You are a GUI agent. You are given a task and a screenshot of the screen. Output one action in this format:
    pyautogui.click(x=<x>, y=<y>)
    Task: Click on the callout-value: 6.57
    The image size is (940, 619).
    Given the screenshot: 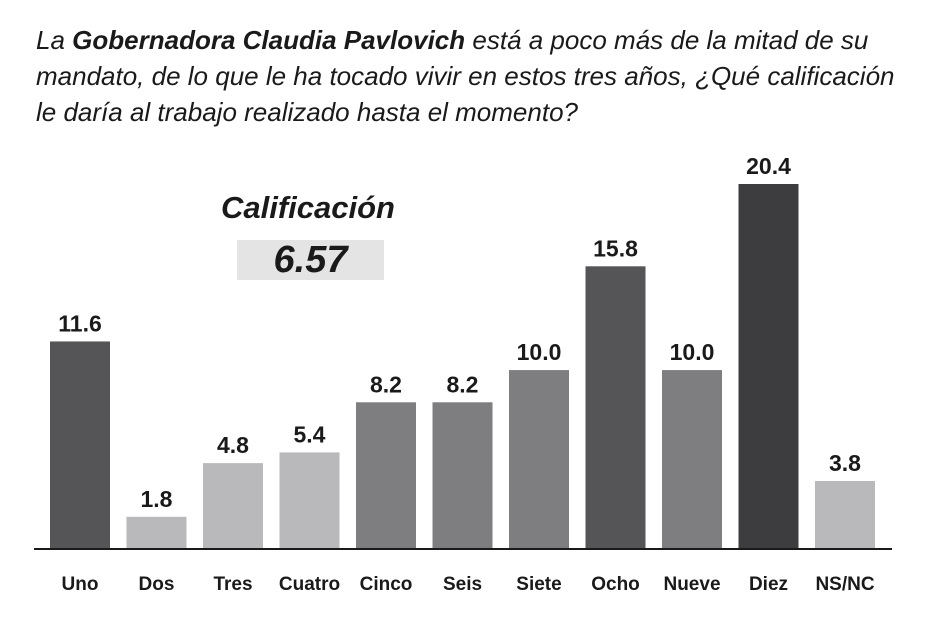 What is the action you would take?
    pyautogui.click(x=310, y=260)
    